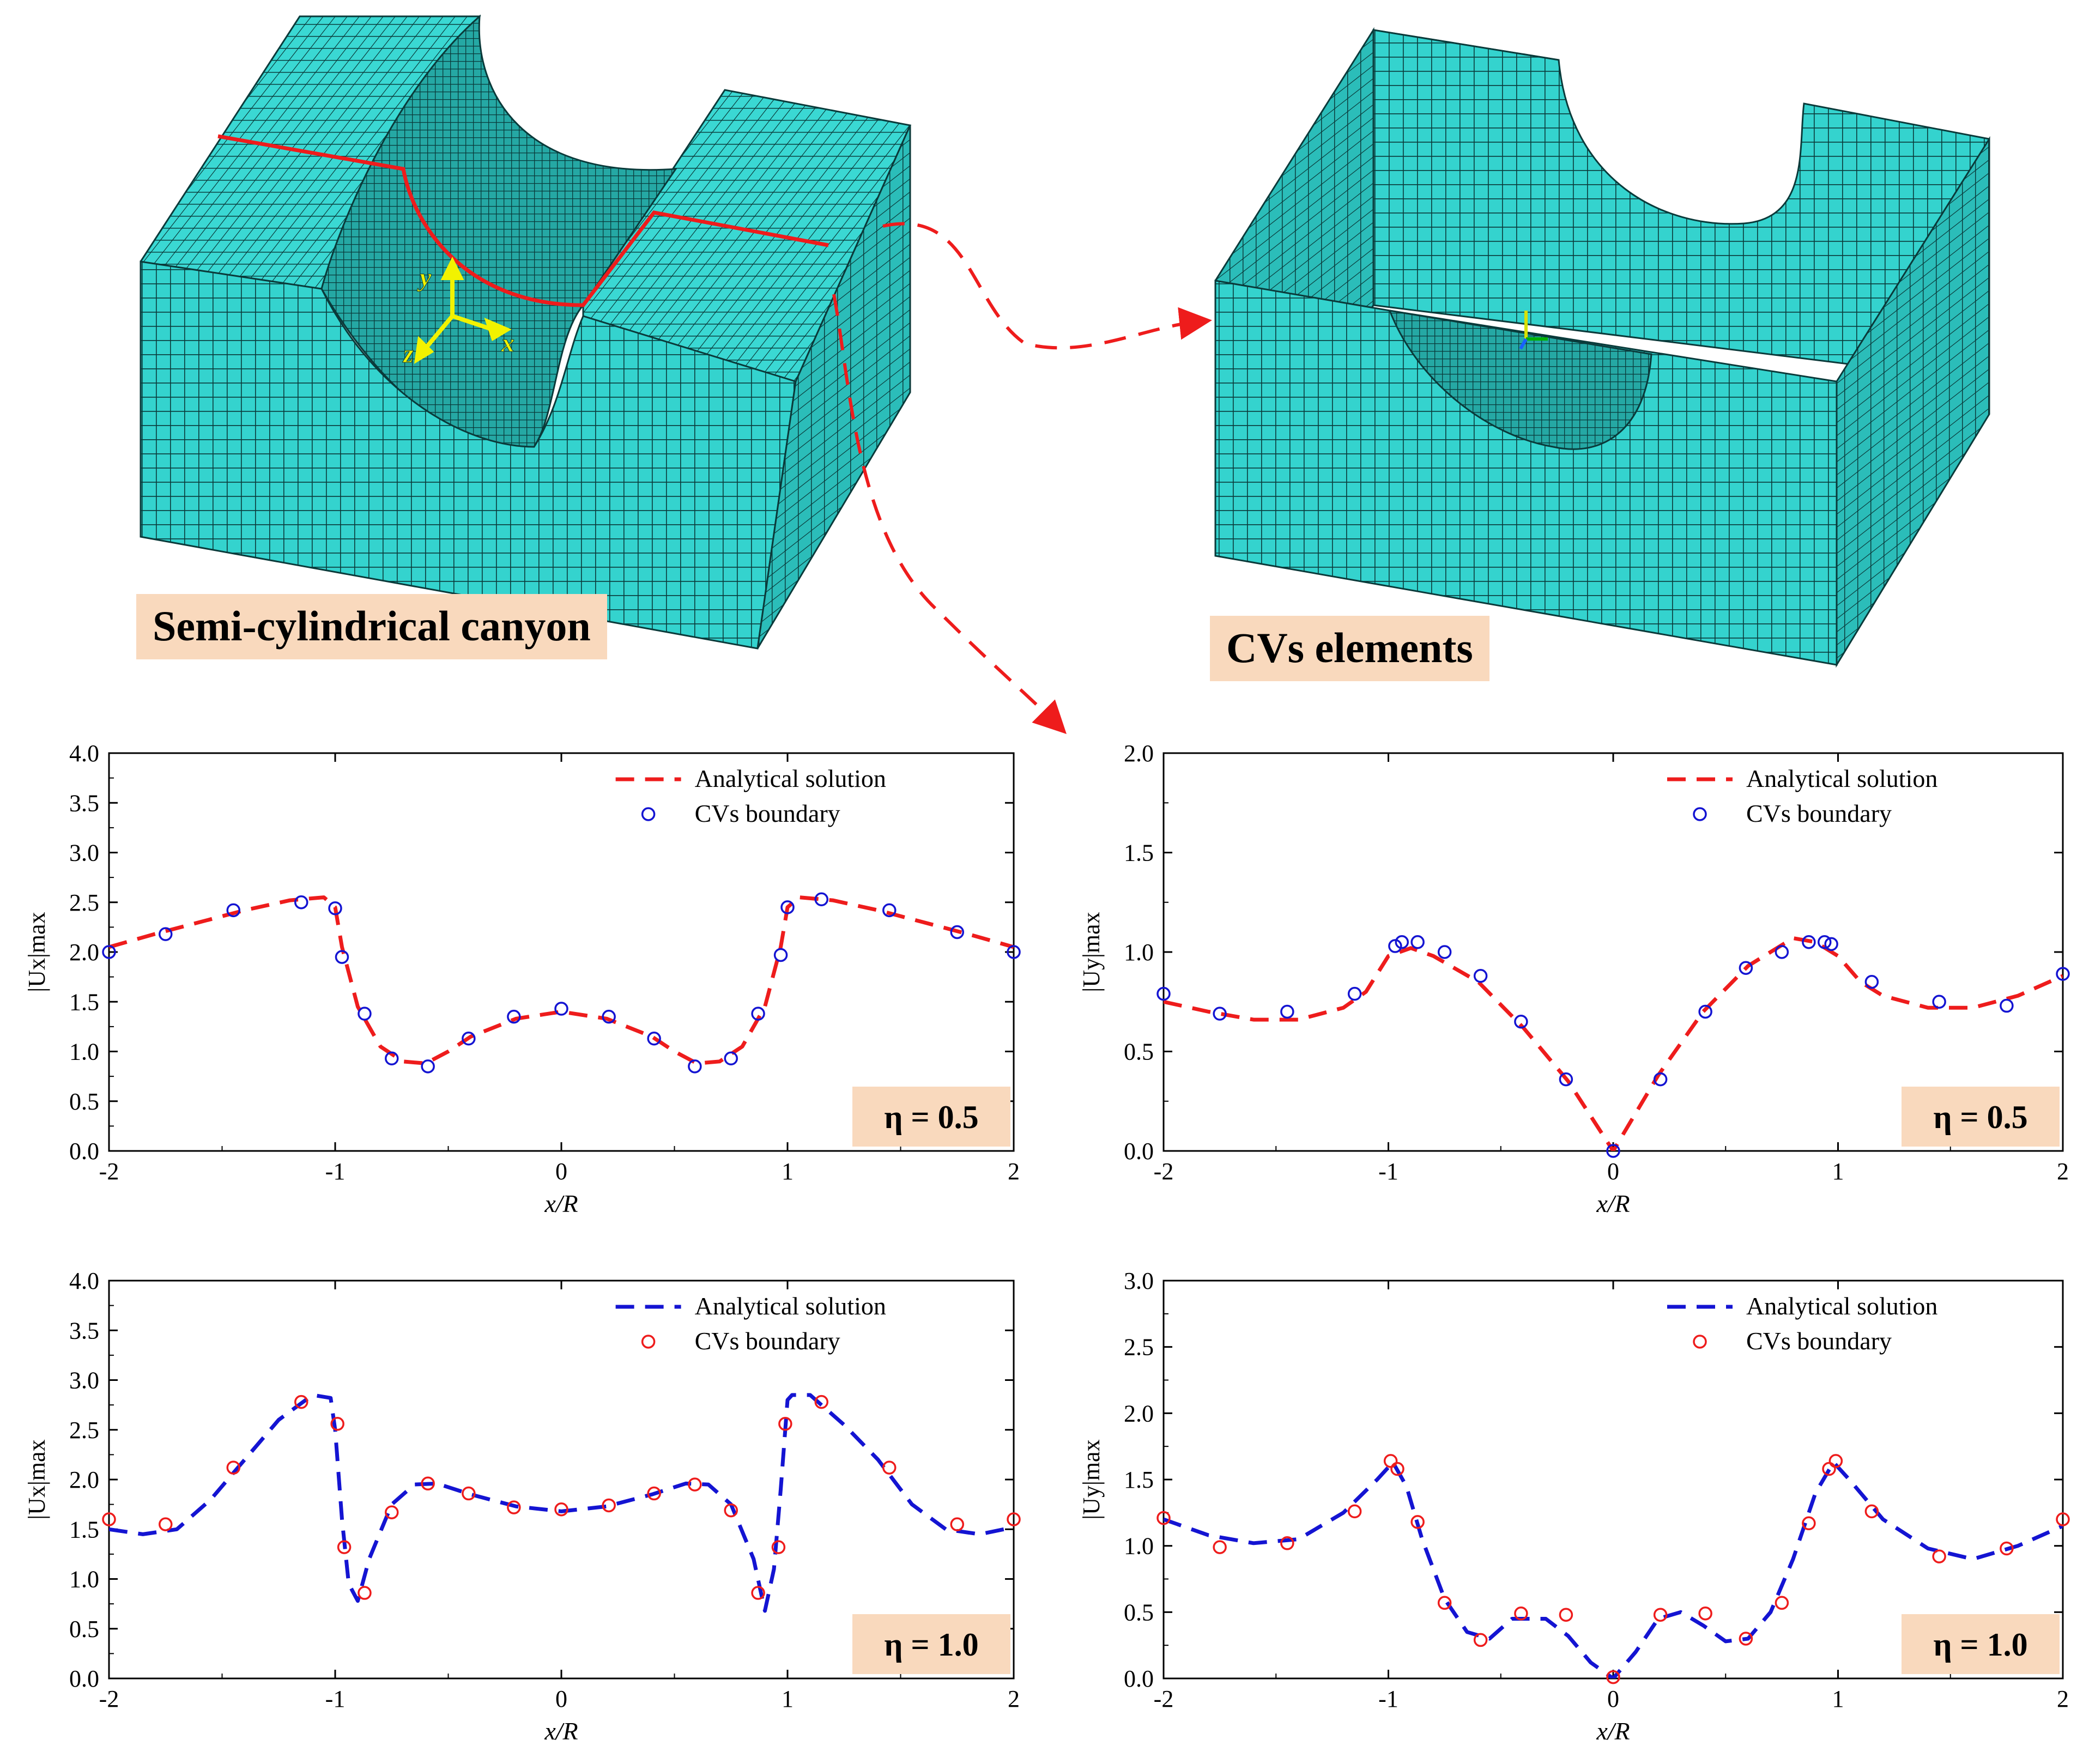  What do you see at coordinates (84, 803) in the screenshot?
I see `y-tick-label: 3.5` at bounding box center [84, 803].